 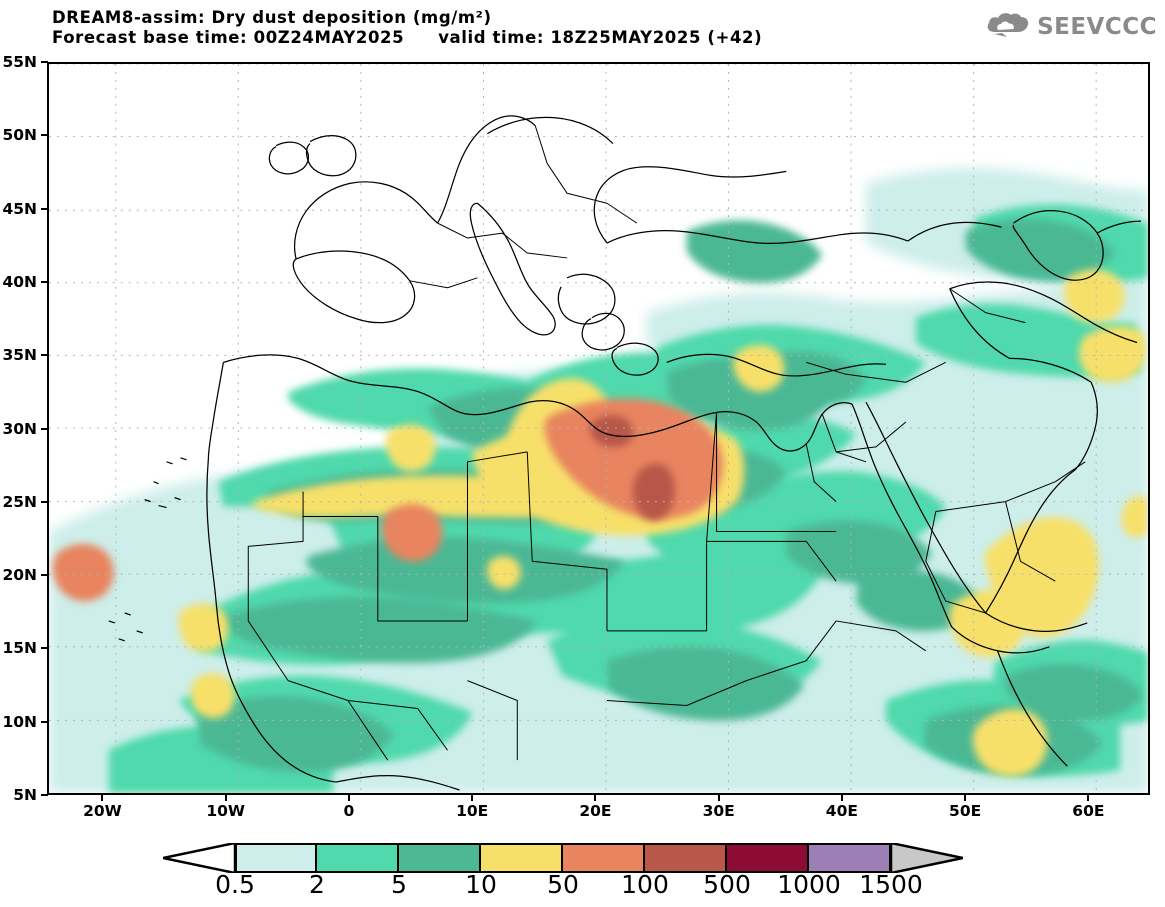 I want to click on lat-tick-label-30N: 30N, so click(x=19, y=428).